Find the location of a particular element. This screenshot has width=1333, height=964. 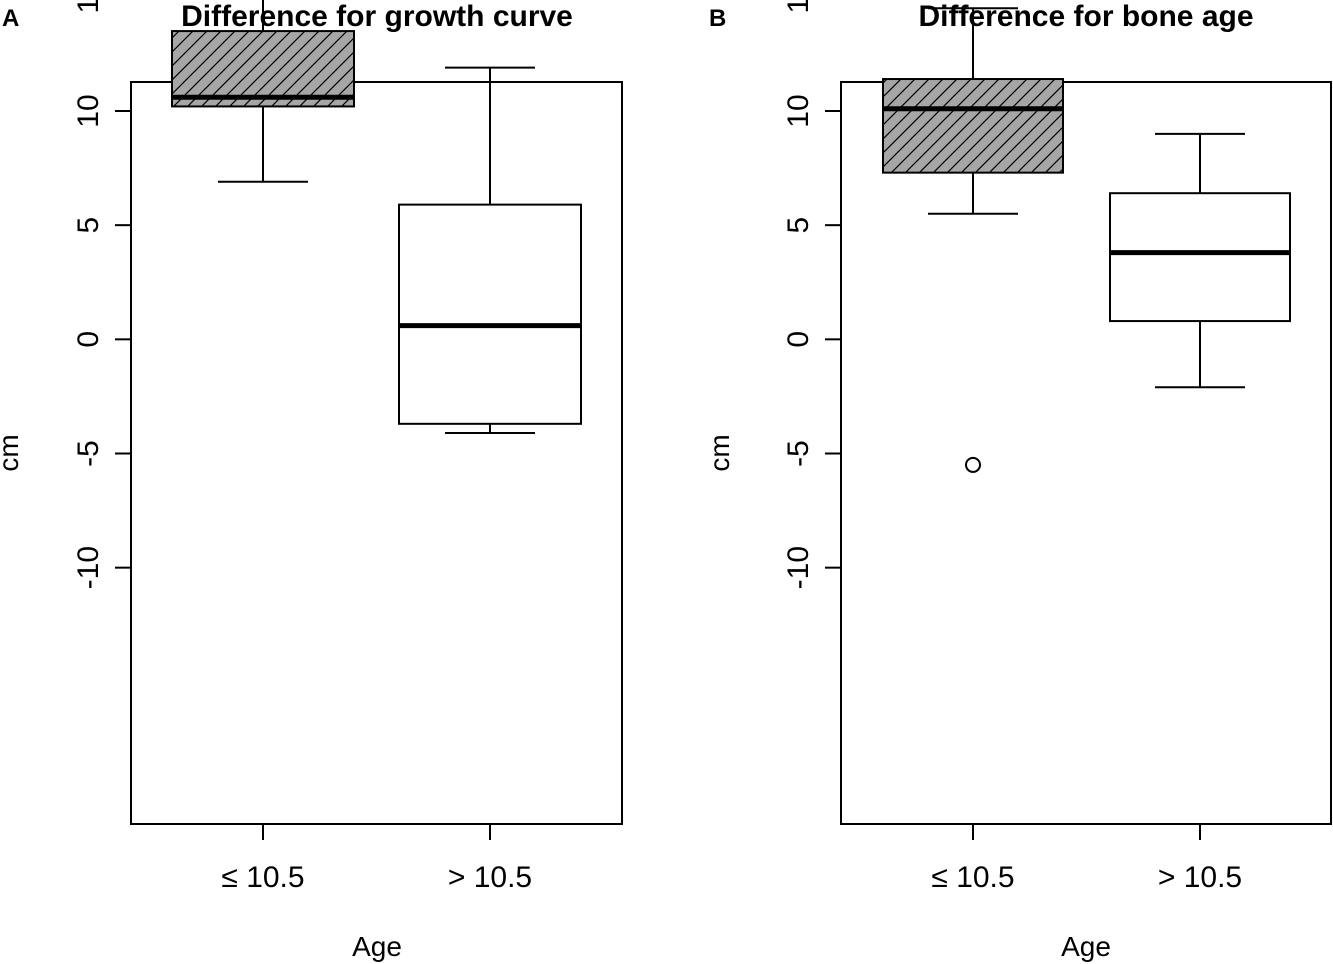

chart-title: Difference for growth curve is located at coordinates (377, 16).